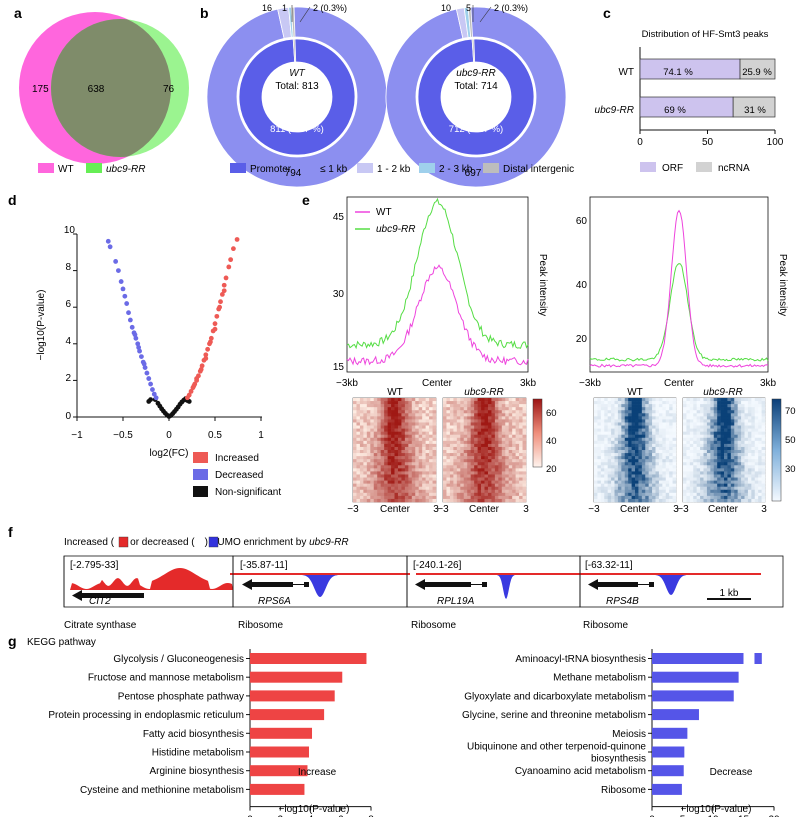  What do you see at coordinates (167, 327) in the screenshot?
I see `axis-ticks` at bounding box center [167, 327].